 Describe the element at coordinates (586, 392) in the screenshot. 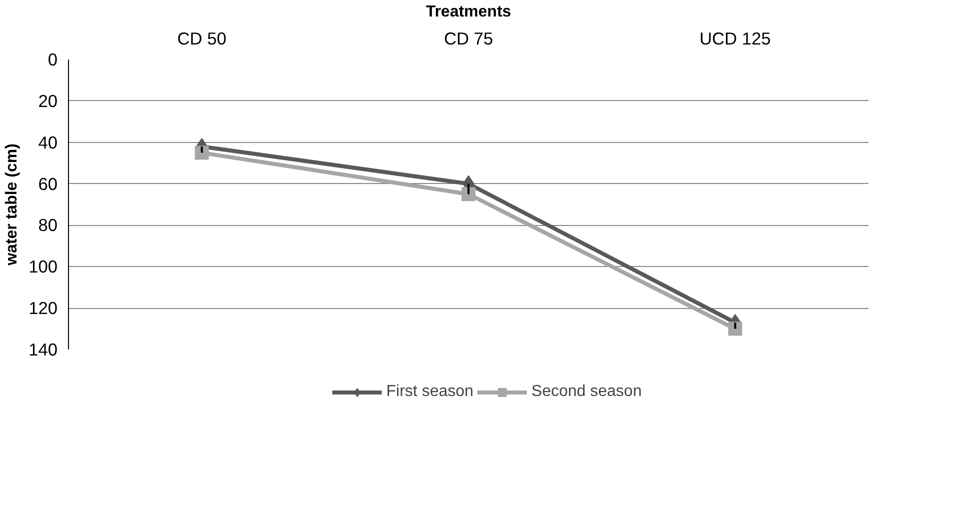

I see `legend-label: Second season` at that location.